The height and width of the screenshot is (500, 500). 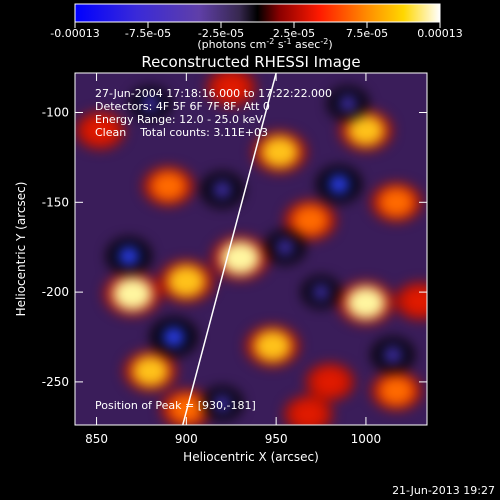 I want to click on solar-limb-line, so click(x=229, y=249).